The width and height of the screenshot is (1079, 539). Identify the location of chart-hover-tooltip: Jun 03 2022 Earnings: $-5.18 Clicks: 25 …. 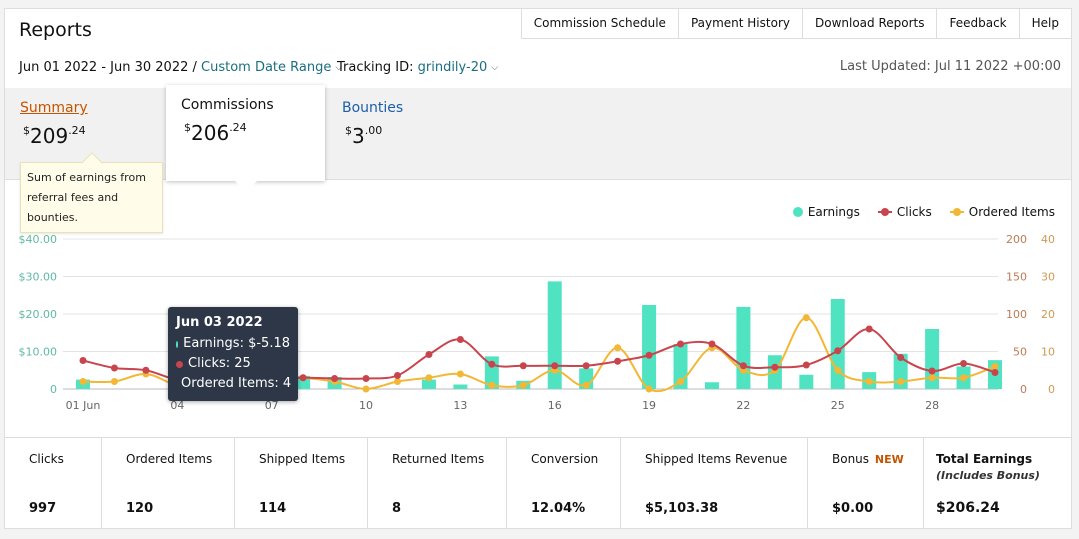
(233, 354).